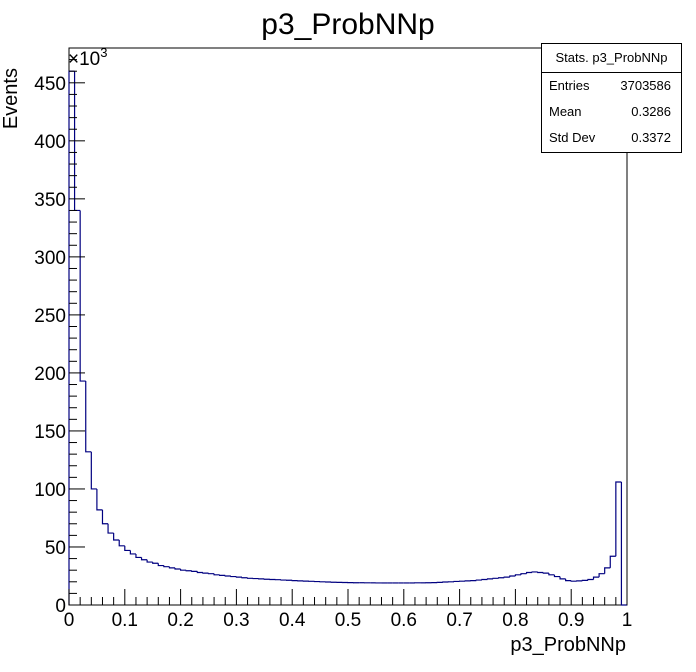 This screenshot has height=672, width=696. What do you see at coordinates (50, 432) in the screenshot?
I see `y-tick-label: 150` at bounding box center [50, 432].